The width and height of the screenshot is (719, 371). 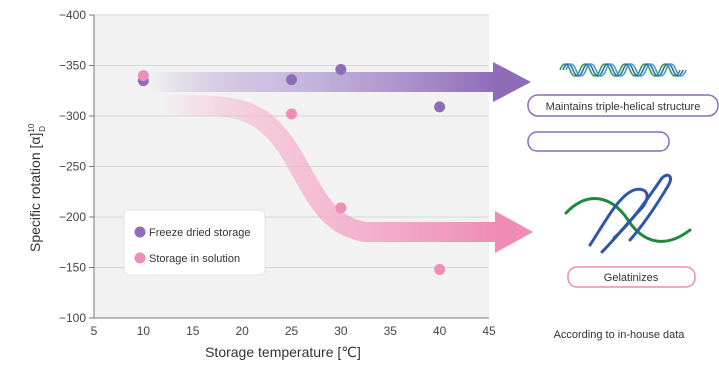 I want to click on legend-box, so click(x=194, y=242).